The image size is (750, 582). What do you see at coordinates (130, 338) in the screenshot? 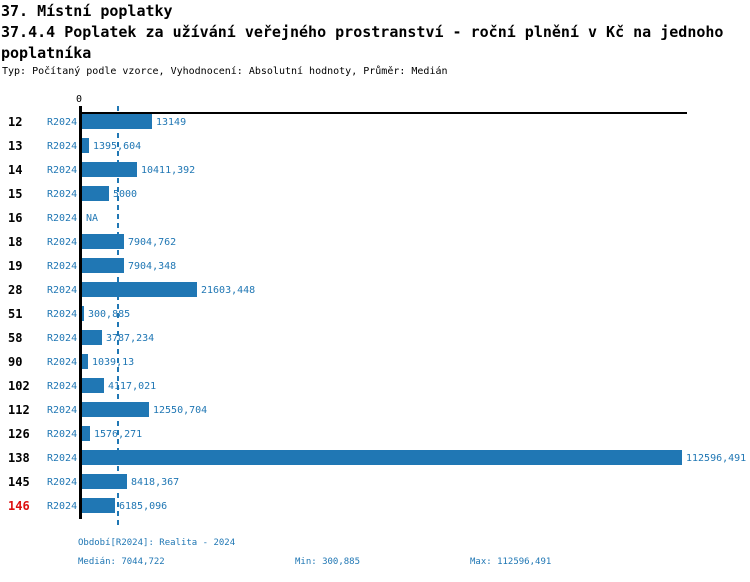
I see `row-value-label: 3787,234` at bounding box center [130, 338].